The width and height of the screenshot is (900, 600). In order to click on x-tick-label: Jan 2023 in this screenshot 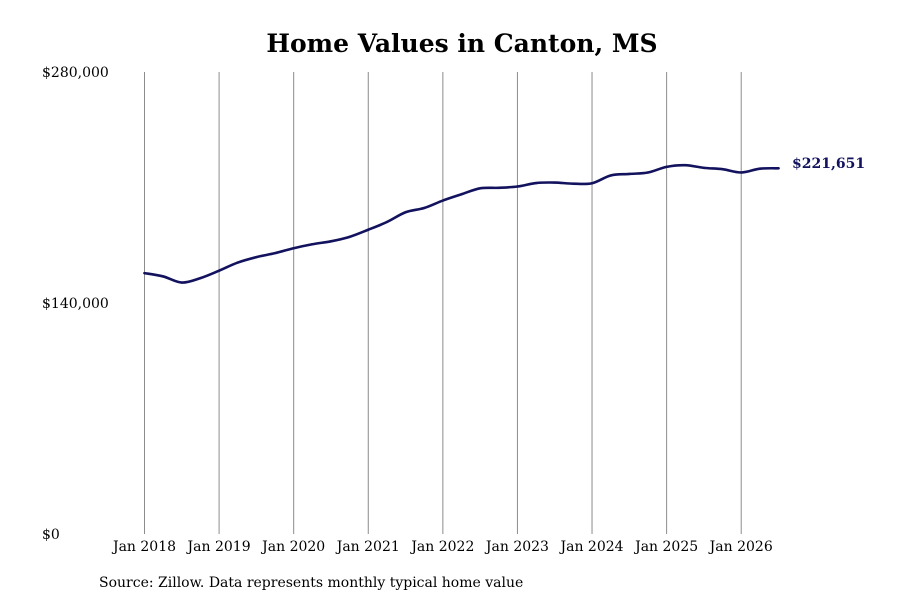, I will do `click(516, 547)`.